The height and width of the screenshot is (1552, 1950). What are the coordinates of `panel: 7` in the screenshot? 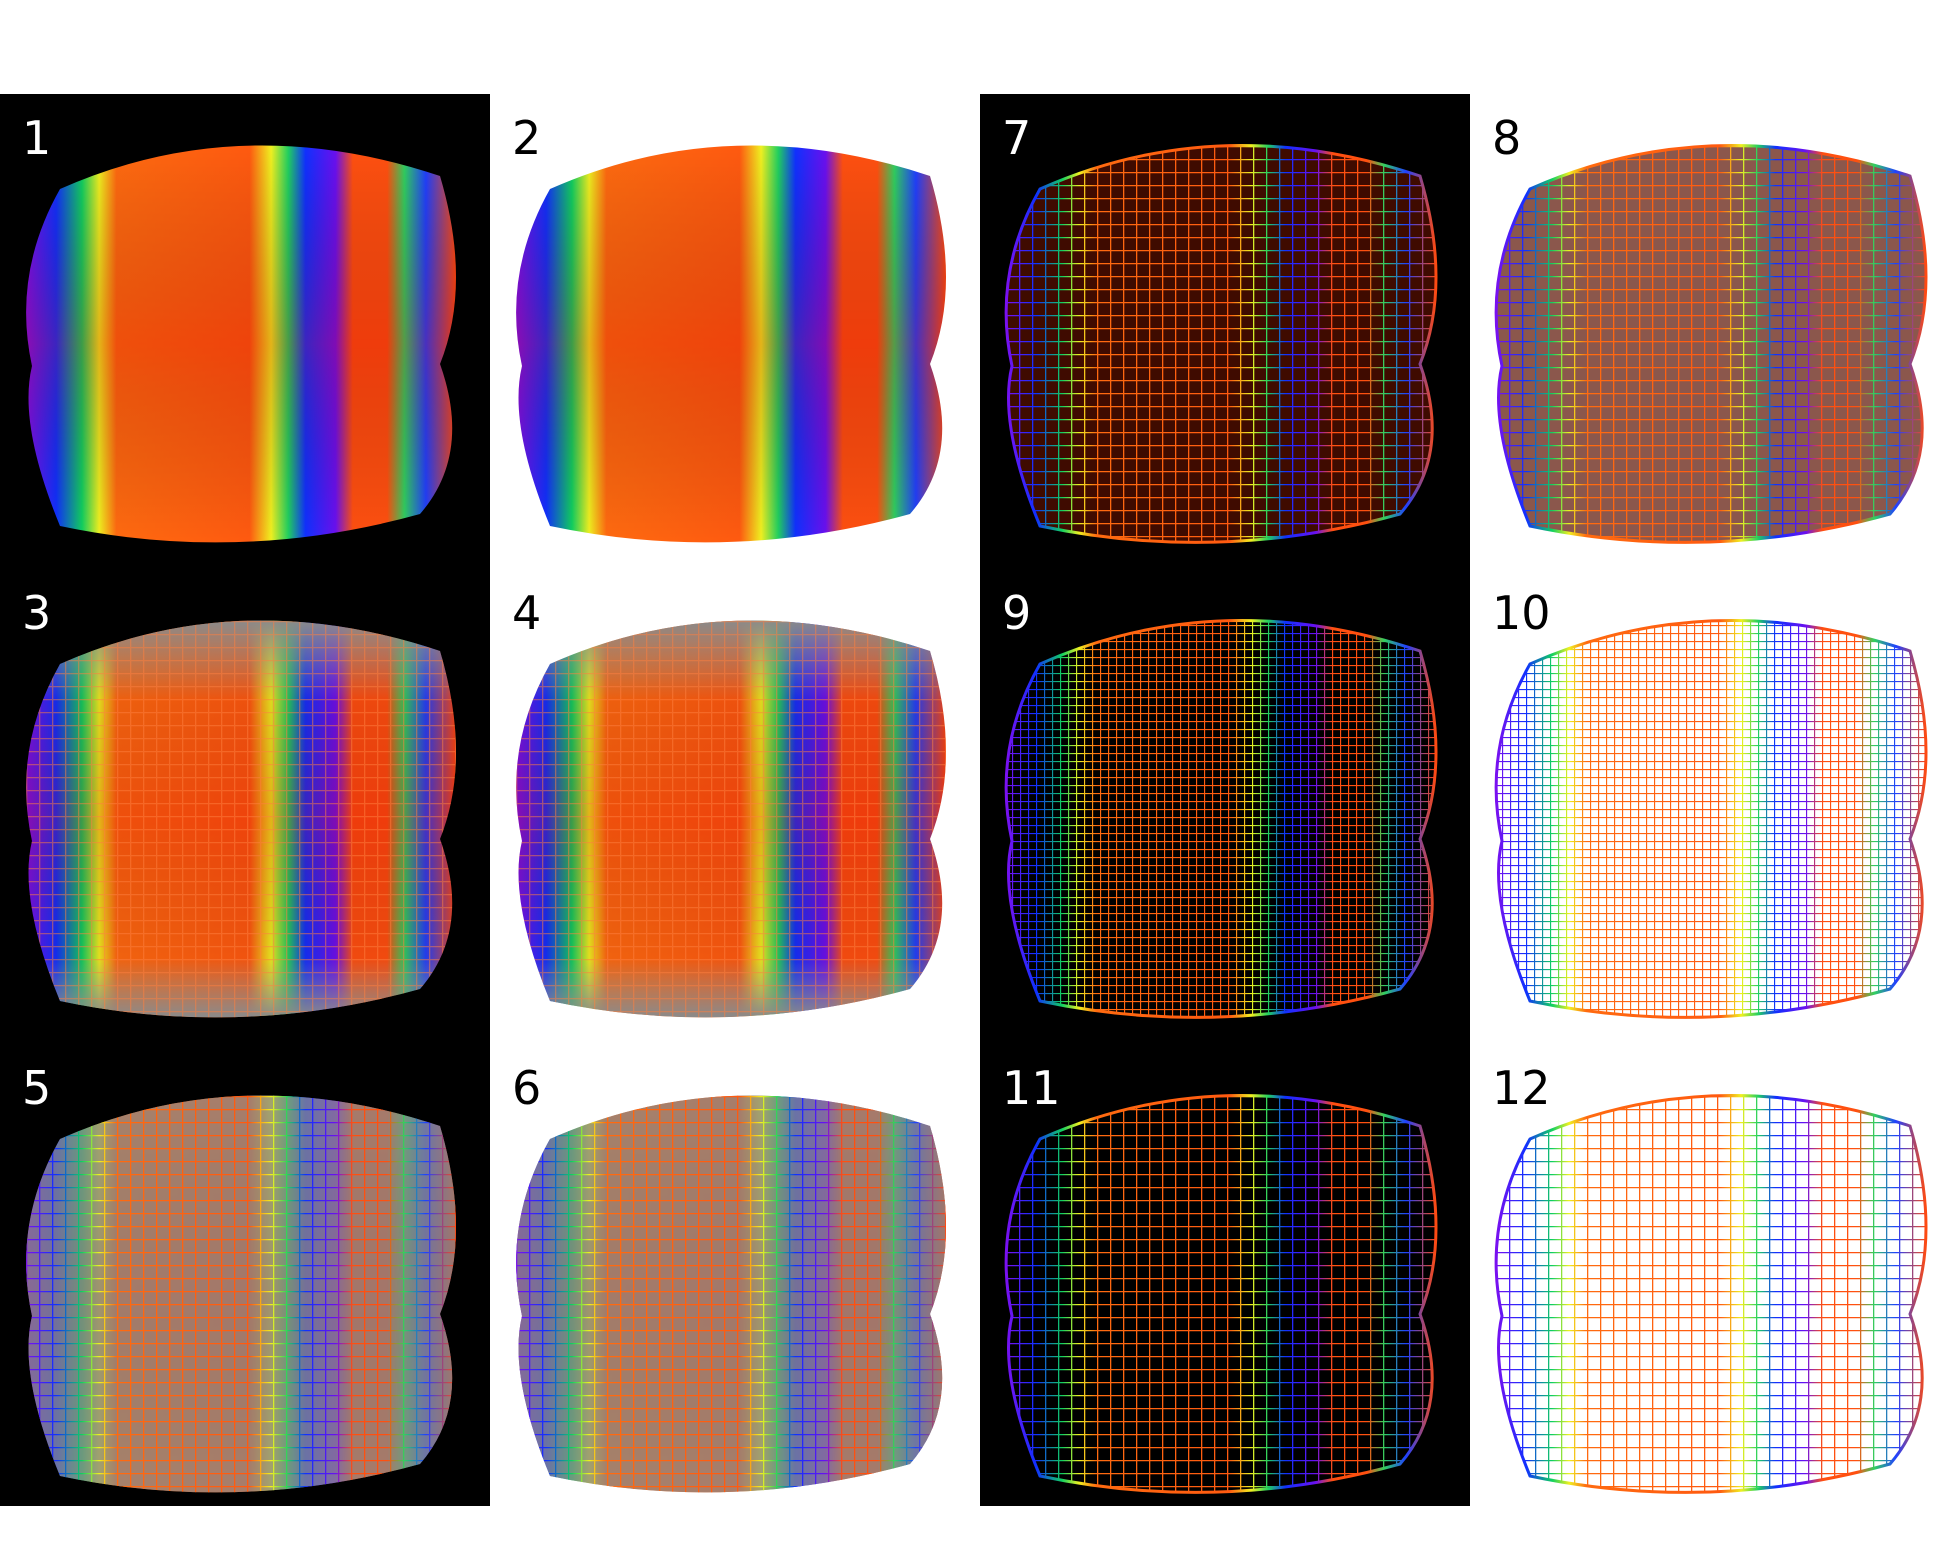 It's located at (1220, 327).